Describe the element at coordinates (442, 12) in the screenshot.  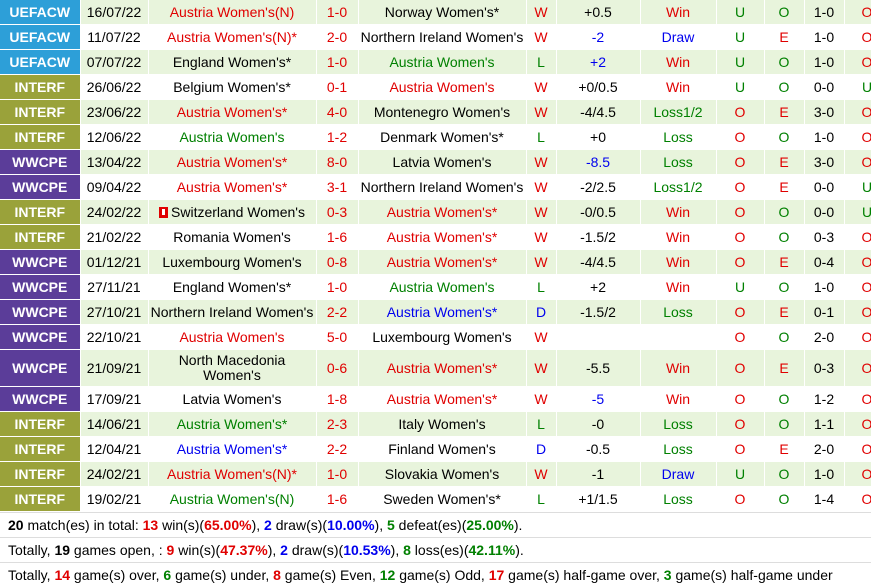
I see `away-team-cell: Norway Women's*` at that location.